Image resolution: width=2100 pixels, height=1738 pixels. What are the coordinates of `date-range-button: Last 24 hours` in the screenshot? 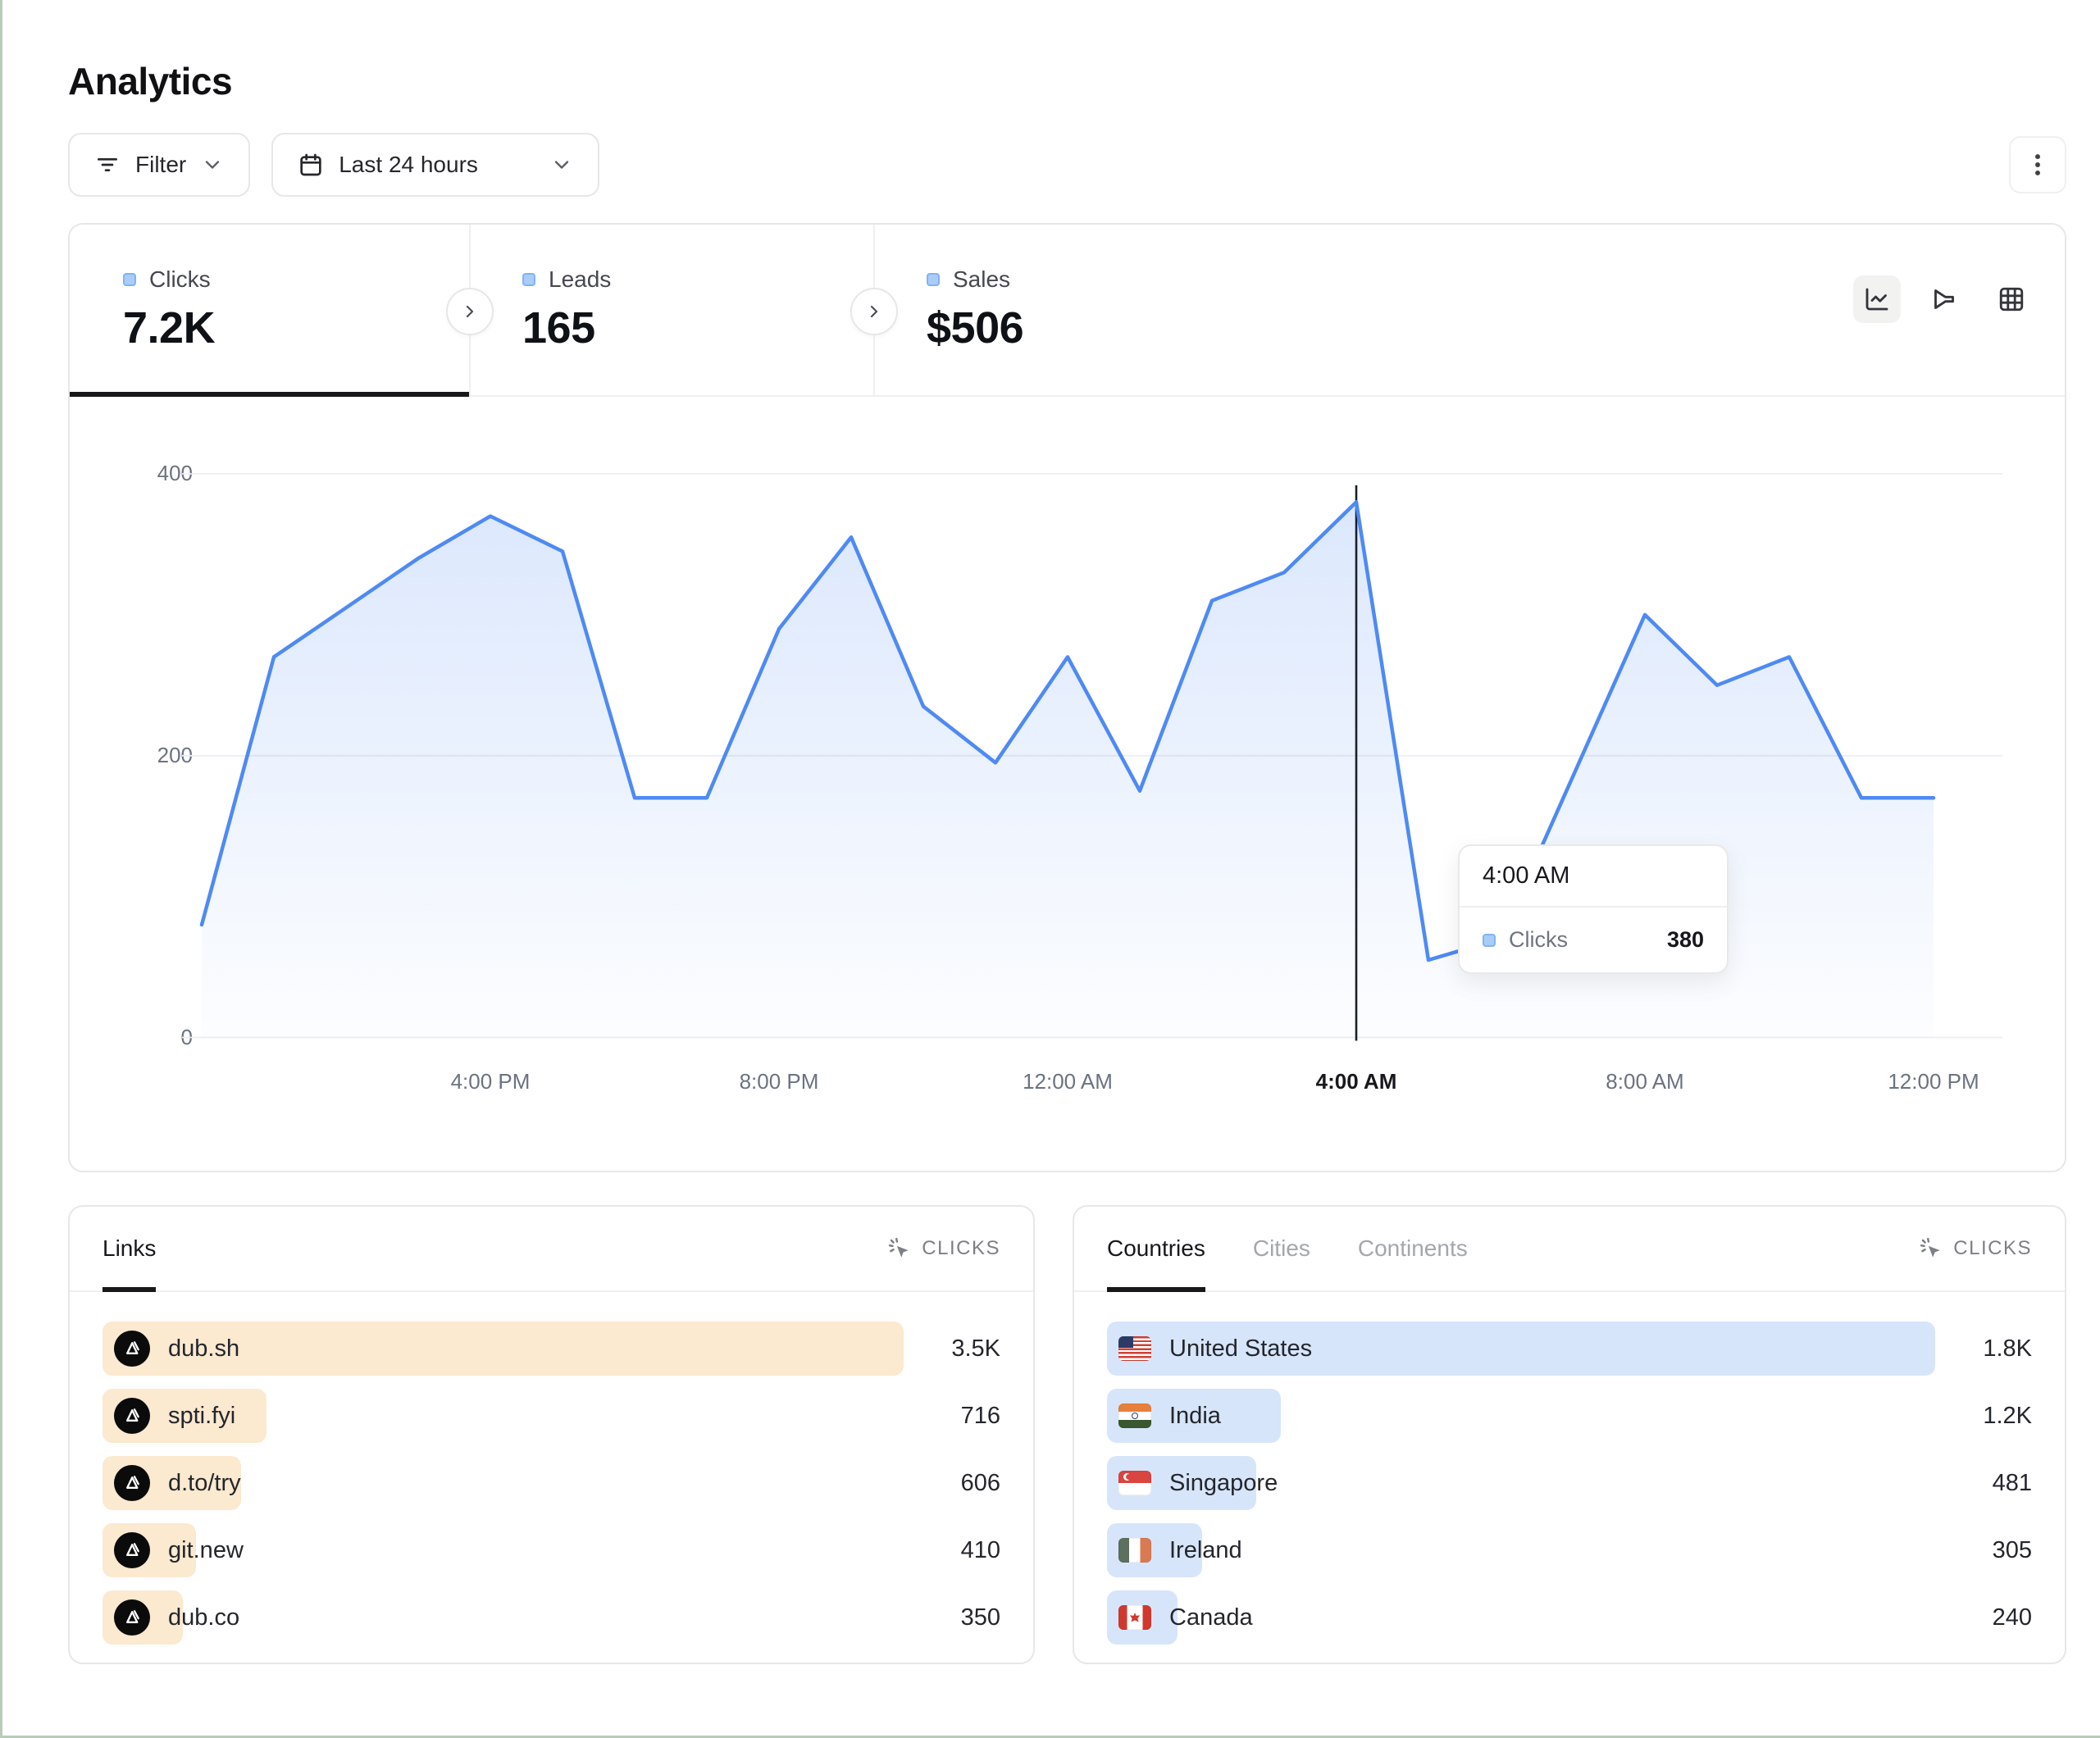 It's located at (435, 165).